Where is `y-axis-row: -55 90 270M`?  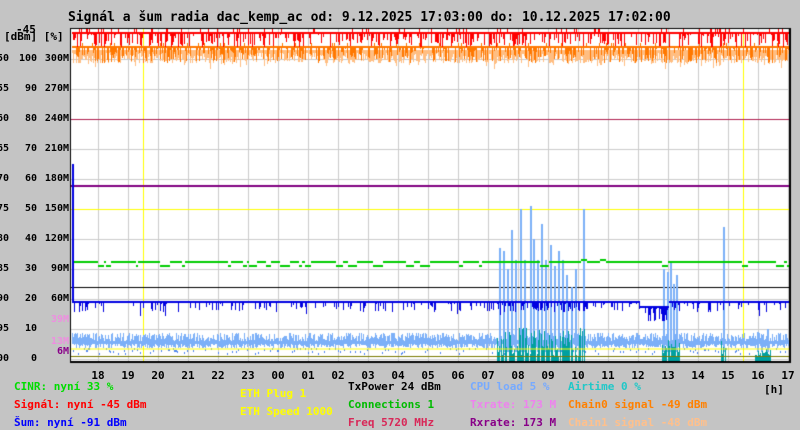
y-axis-row: -55 90 270M is located at coordinates (34, 88).